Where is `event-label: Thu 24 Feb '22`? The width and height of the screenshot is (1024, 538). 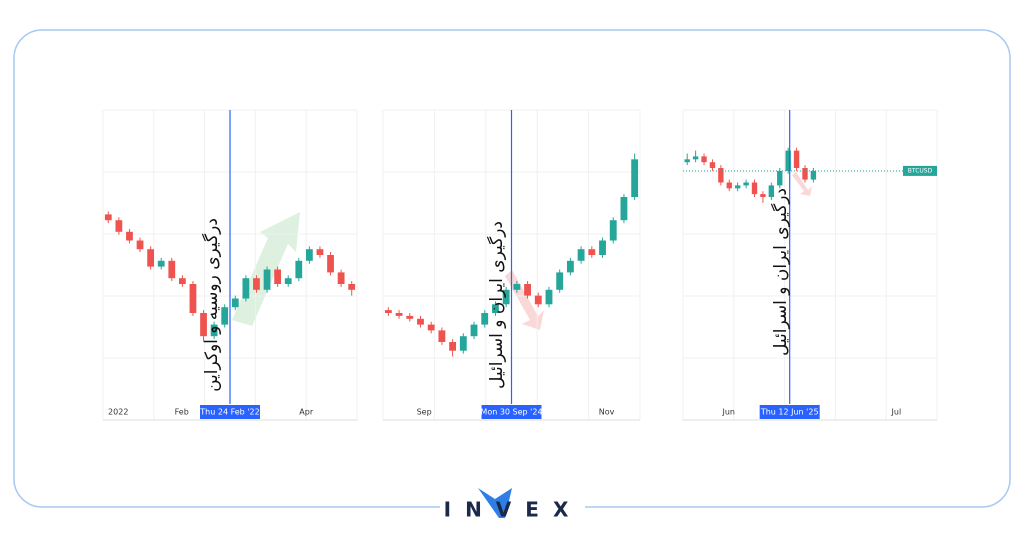
event-label: Thu 24 Feb '22 is located at coordinates (229, 412).